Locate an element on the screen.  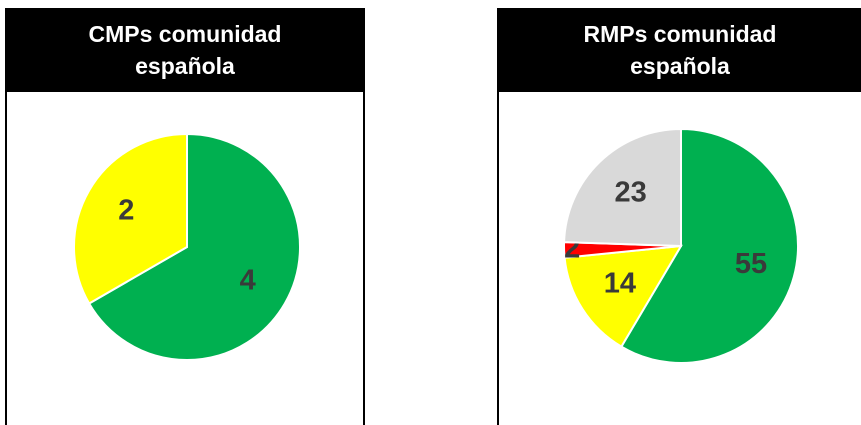
data-label: 23 is located at coordinates (630, 193).